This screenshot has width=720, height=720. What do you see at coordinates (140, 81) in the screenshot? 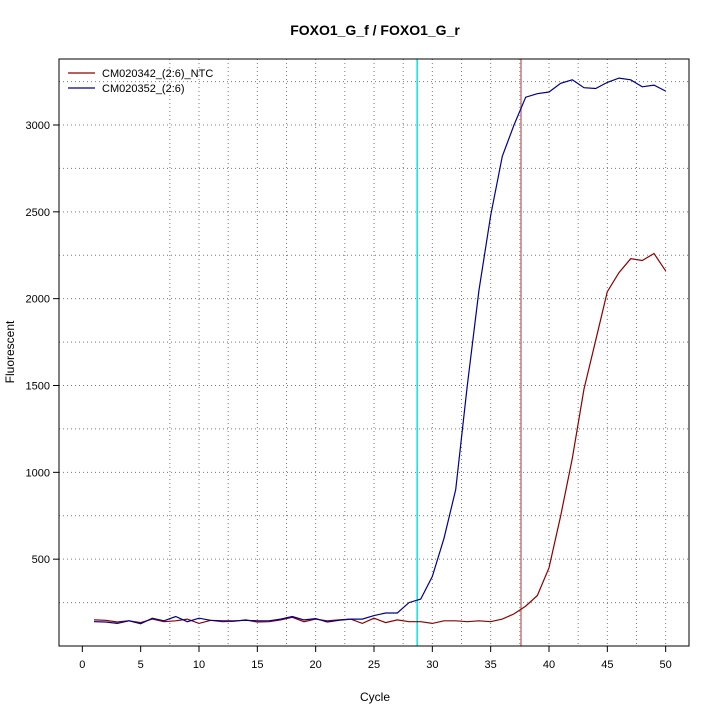
I see `legend: CM020342_(2:6)_NTC CM020352_(2:6)` at bounding box center [140, 81].